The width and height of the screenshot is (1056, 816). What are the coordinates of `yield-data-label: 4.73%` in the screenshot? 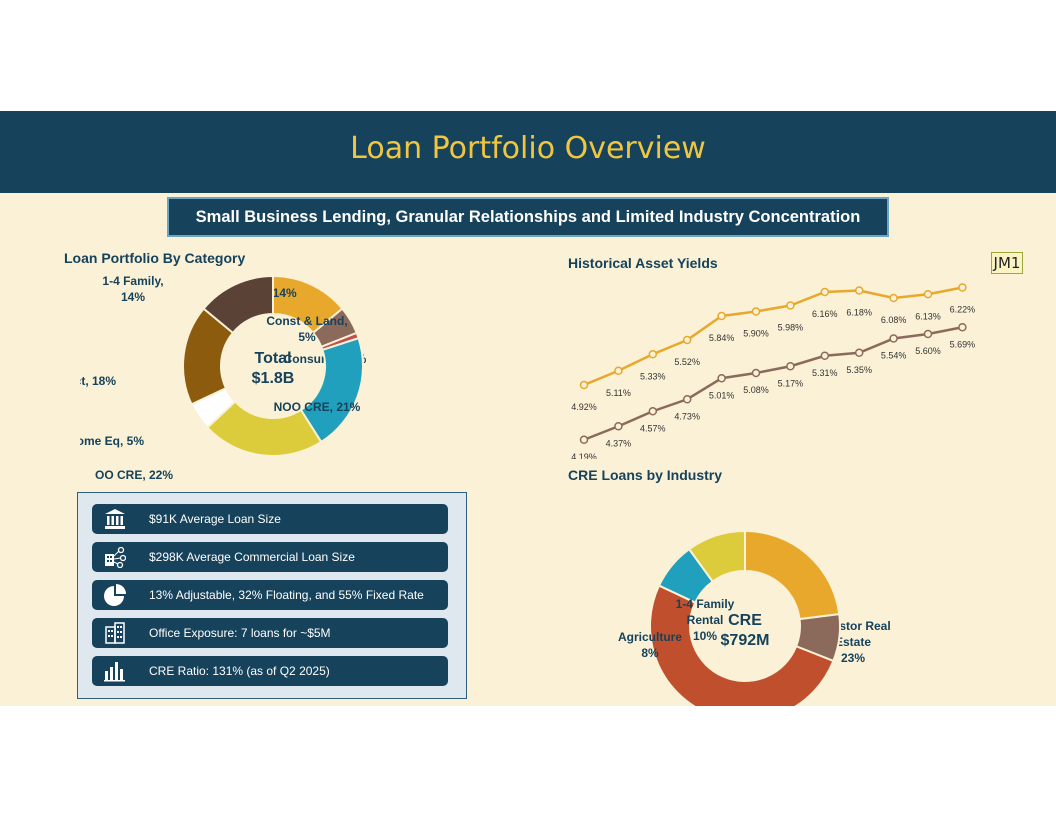 It's located at (687, 416).